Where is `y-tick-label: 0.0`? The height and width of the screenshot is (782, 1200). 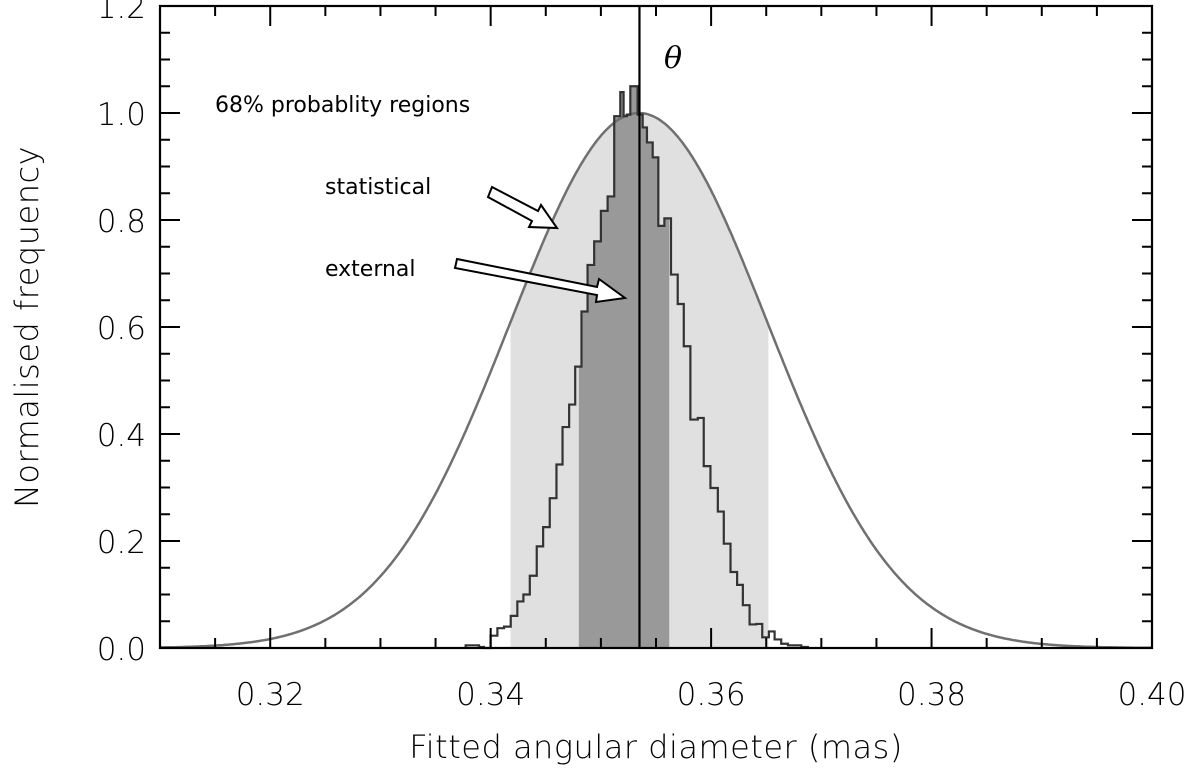 y-tick-label: 0.0 is located at coordinates (121, 650).